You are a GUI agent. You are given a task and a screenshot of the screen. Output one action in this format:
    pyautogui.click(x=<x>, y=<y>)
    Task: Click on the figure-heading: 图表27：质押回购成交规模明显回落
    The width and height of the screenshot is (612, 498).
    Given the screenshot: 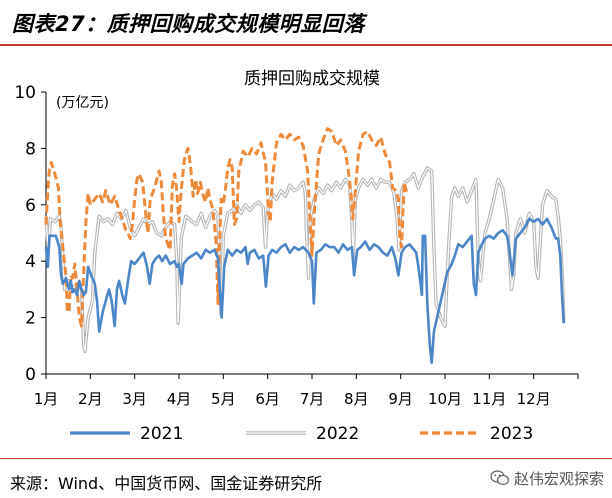 What is the action you would take?
    pyautogui.click(x=306, y=23)
    